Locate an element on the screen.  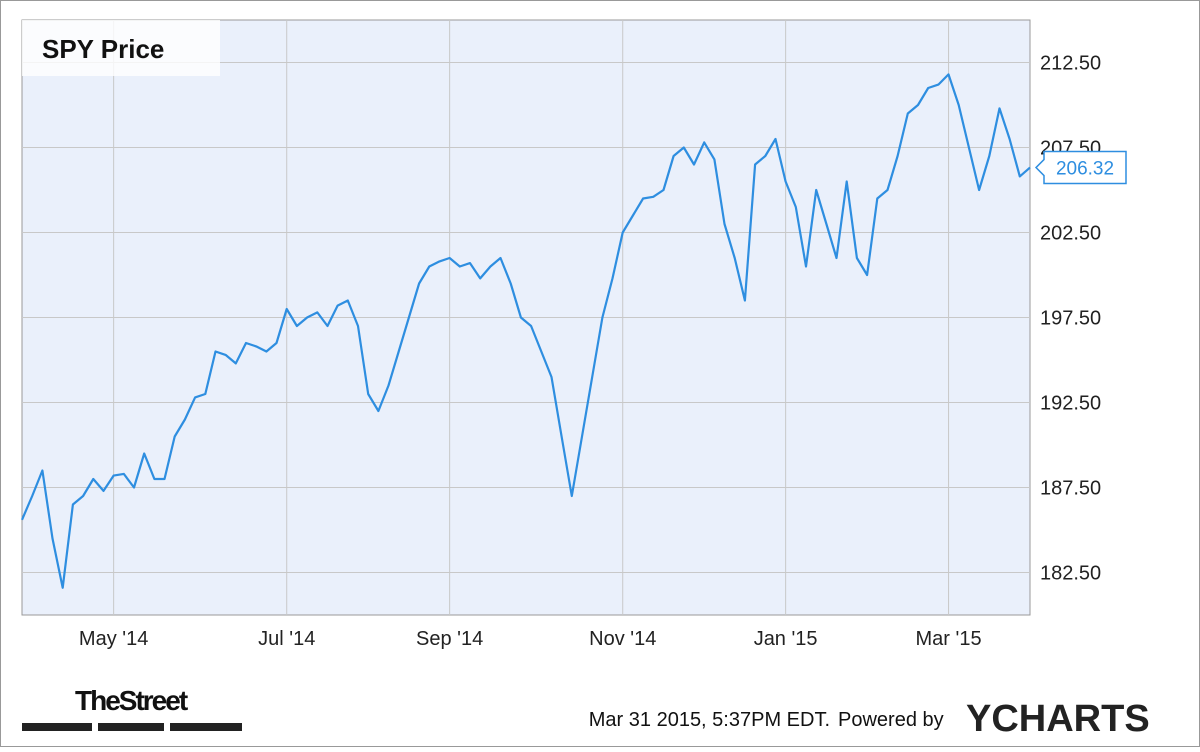
x-tick-label: Nov '14 is located at coordinates (622, 639).